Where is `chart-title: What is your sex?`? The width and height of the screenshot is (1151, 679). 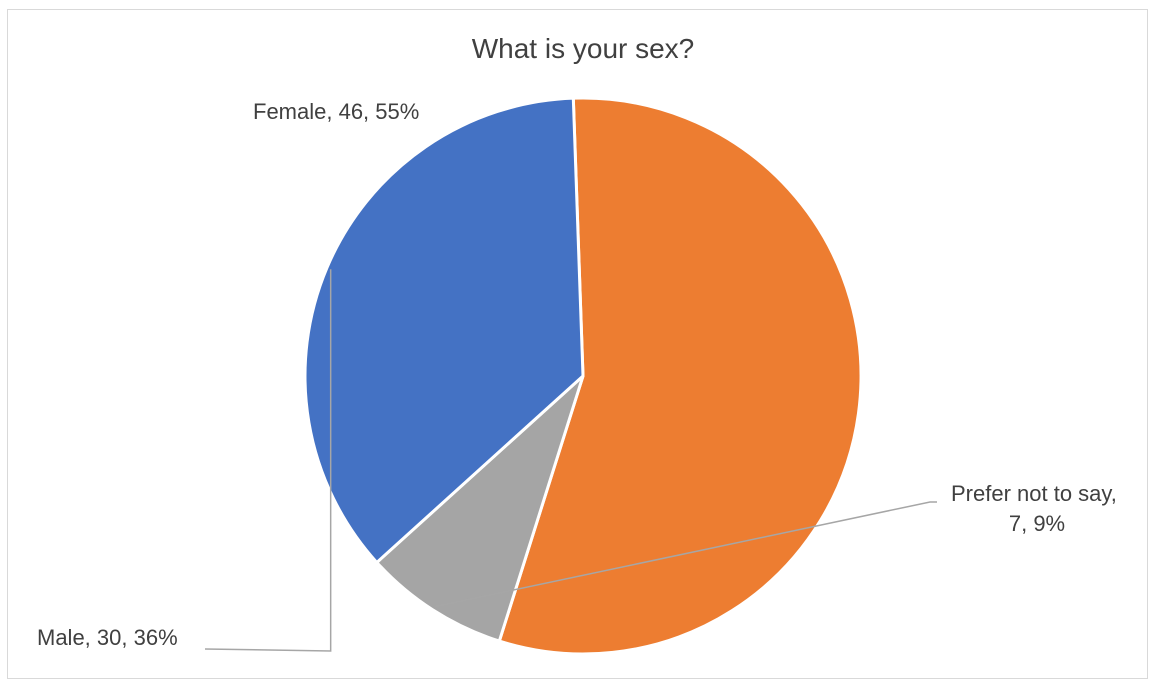
chart-title: What is your sex? is located at coordinates (583, 48).